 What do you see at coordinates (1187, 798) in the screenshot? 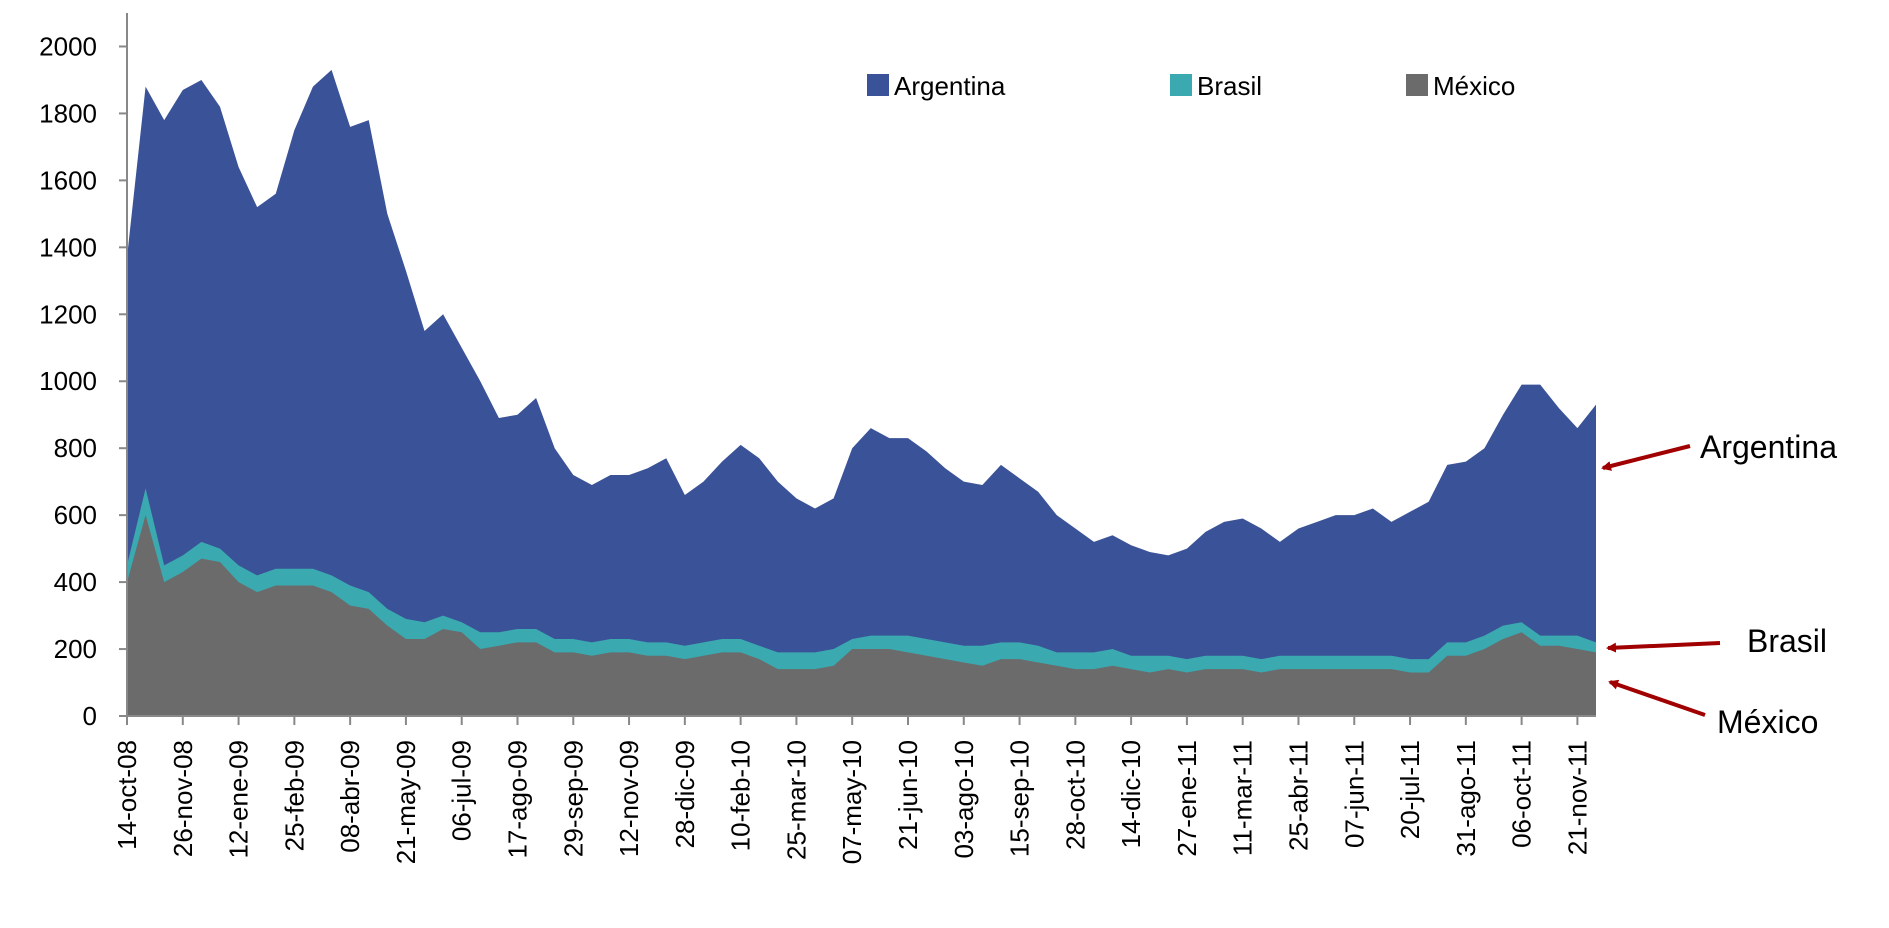
I see `x-tick-label: 27-ene-11` at bounding box center [1187, 798].